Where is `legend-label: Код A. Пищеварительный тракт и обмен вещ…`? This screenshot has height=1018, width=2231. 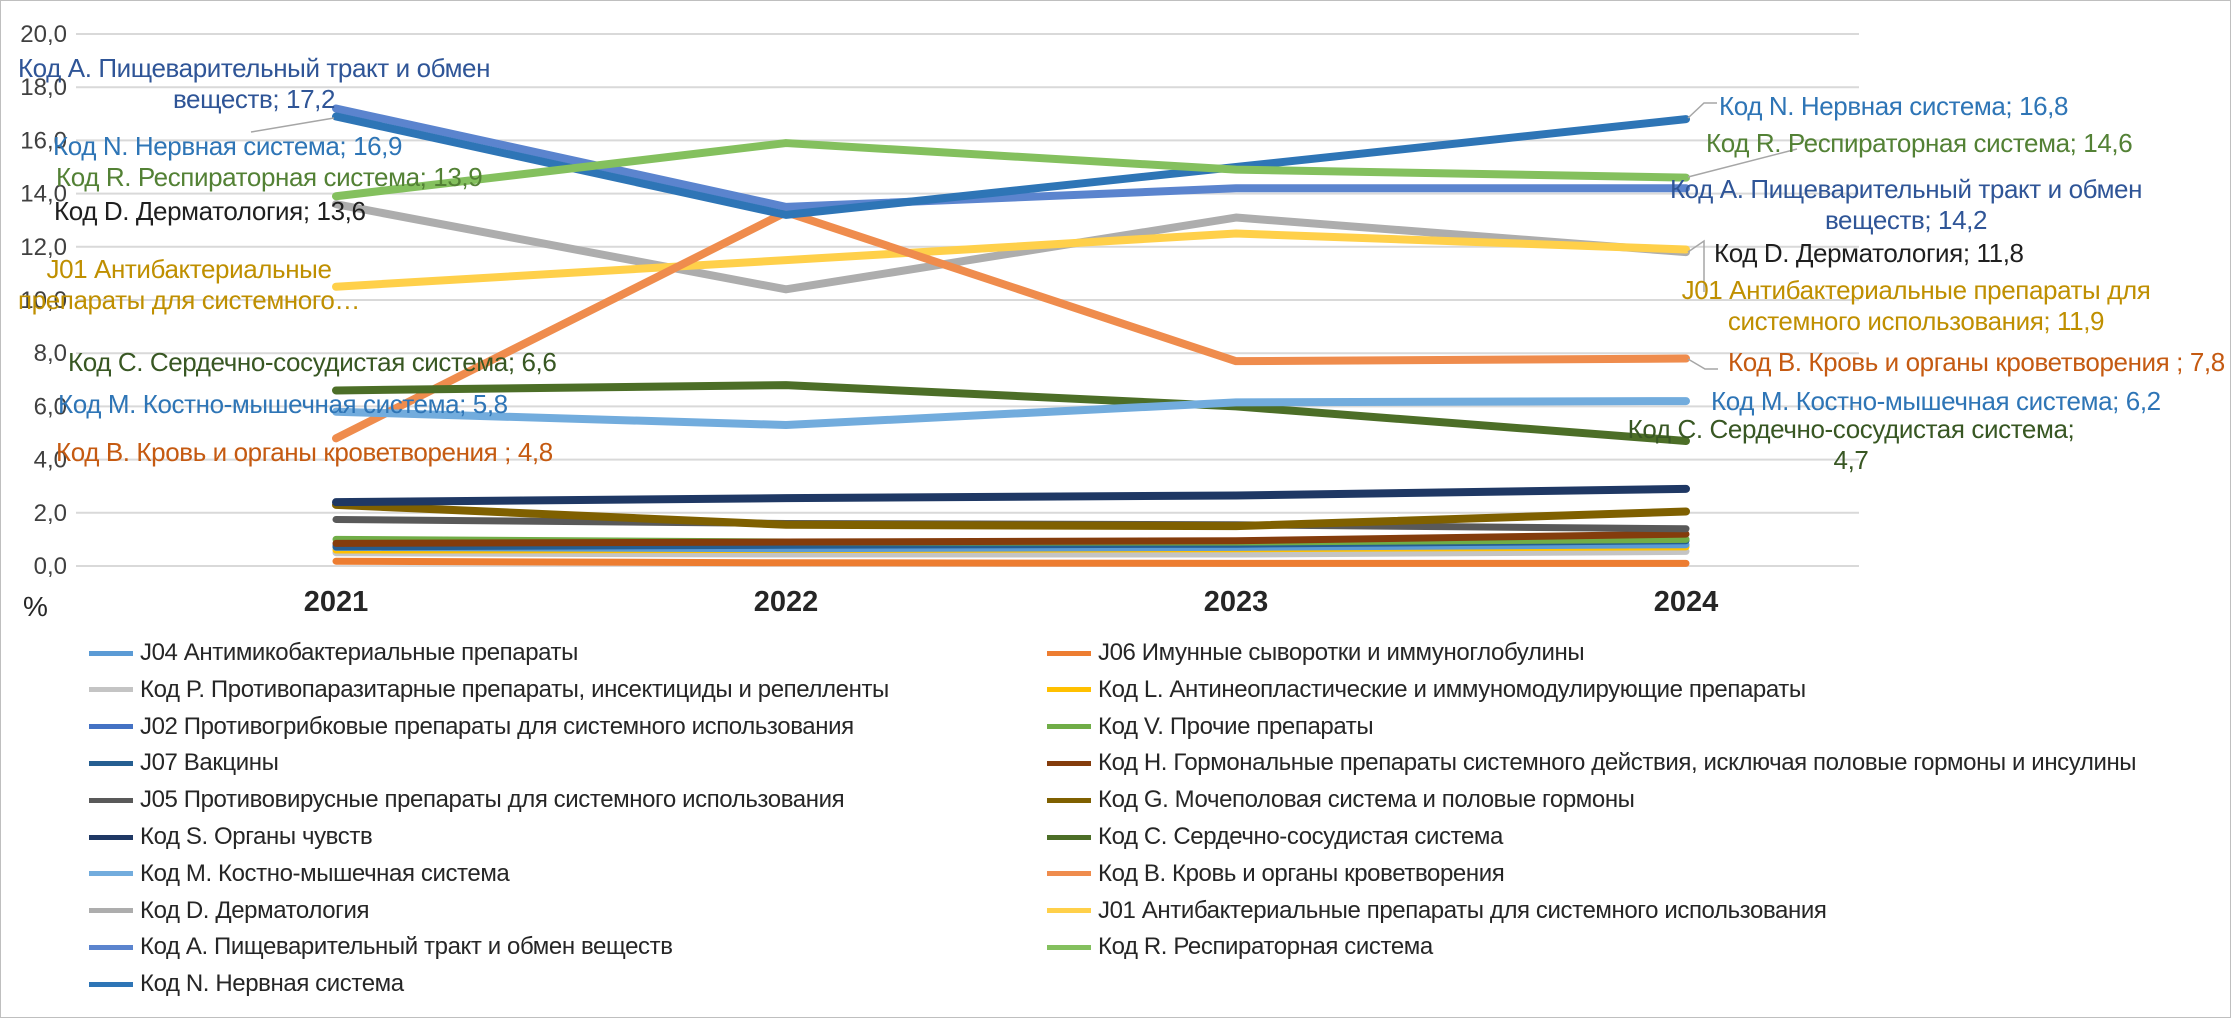
legend-label: Код A. Пищеварительный тракт и обмен вещ… is located at coordinates (406, 947).